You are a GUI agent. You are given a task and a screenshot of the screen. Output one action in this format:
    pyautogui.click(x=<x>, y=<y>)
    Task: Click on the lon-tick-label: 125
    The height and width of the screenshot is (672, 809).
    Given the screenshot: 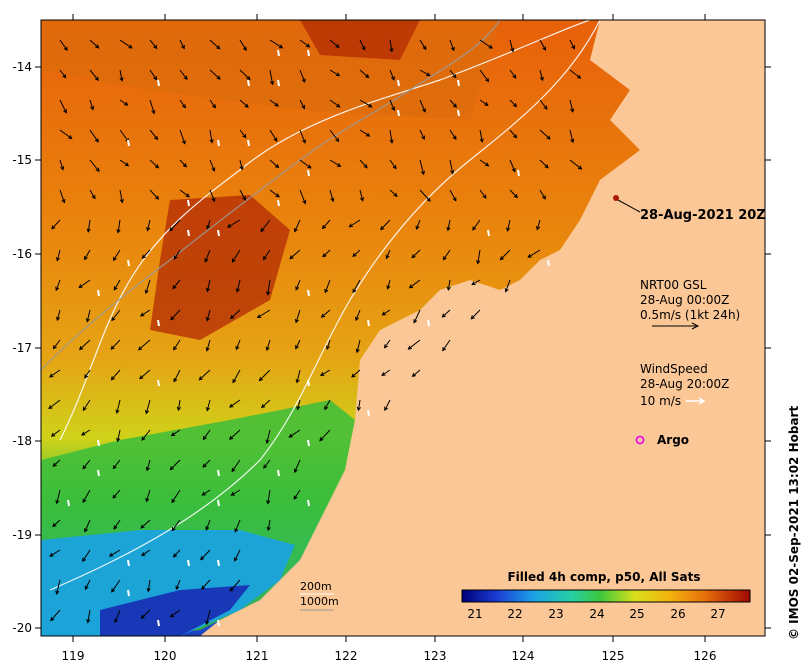 What is the action you would take?
    pyautogui.click(x=613, y=656)
    